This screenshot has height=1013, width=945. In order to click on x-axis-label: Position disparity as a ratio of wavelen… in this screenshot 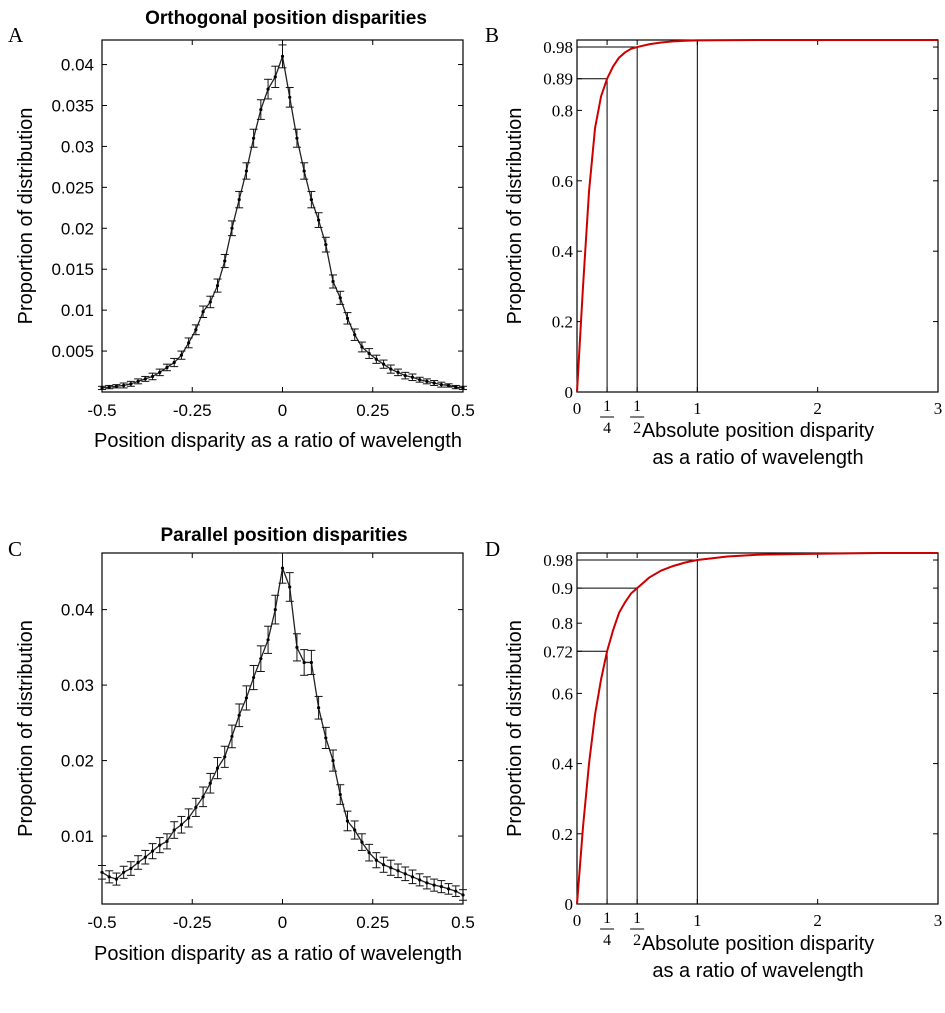, I will do `click(278, 441)`.